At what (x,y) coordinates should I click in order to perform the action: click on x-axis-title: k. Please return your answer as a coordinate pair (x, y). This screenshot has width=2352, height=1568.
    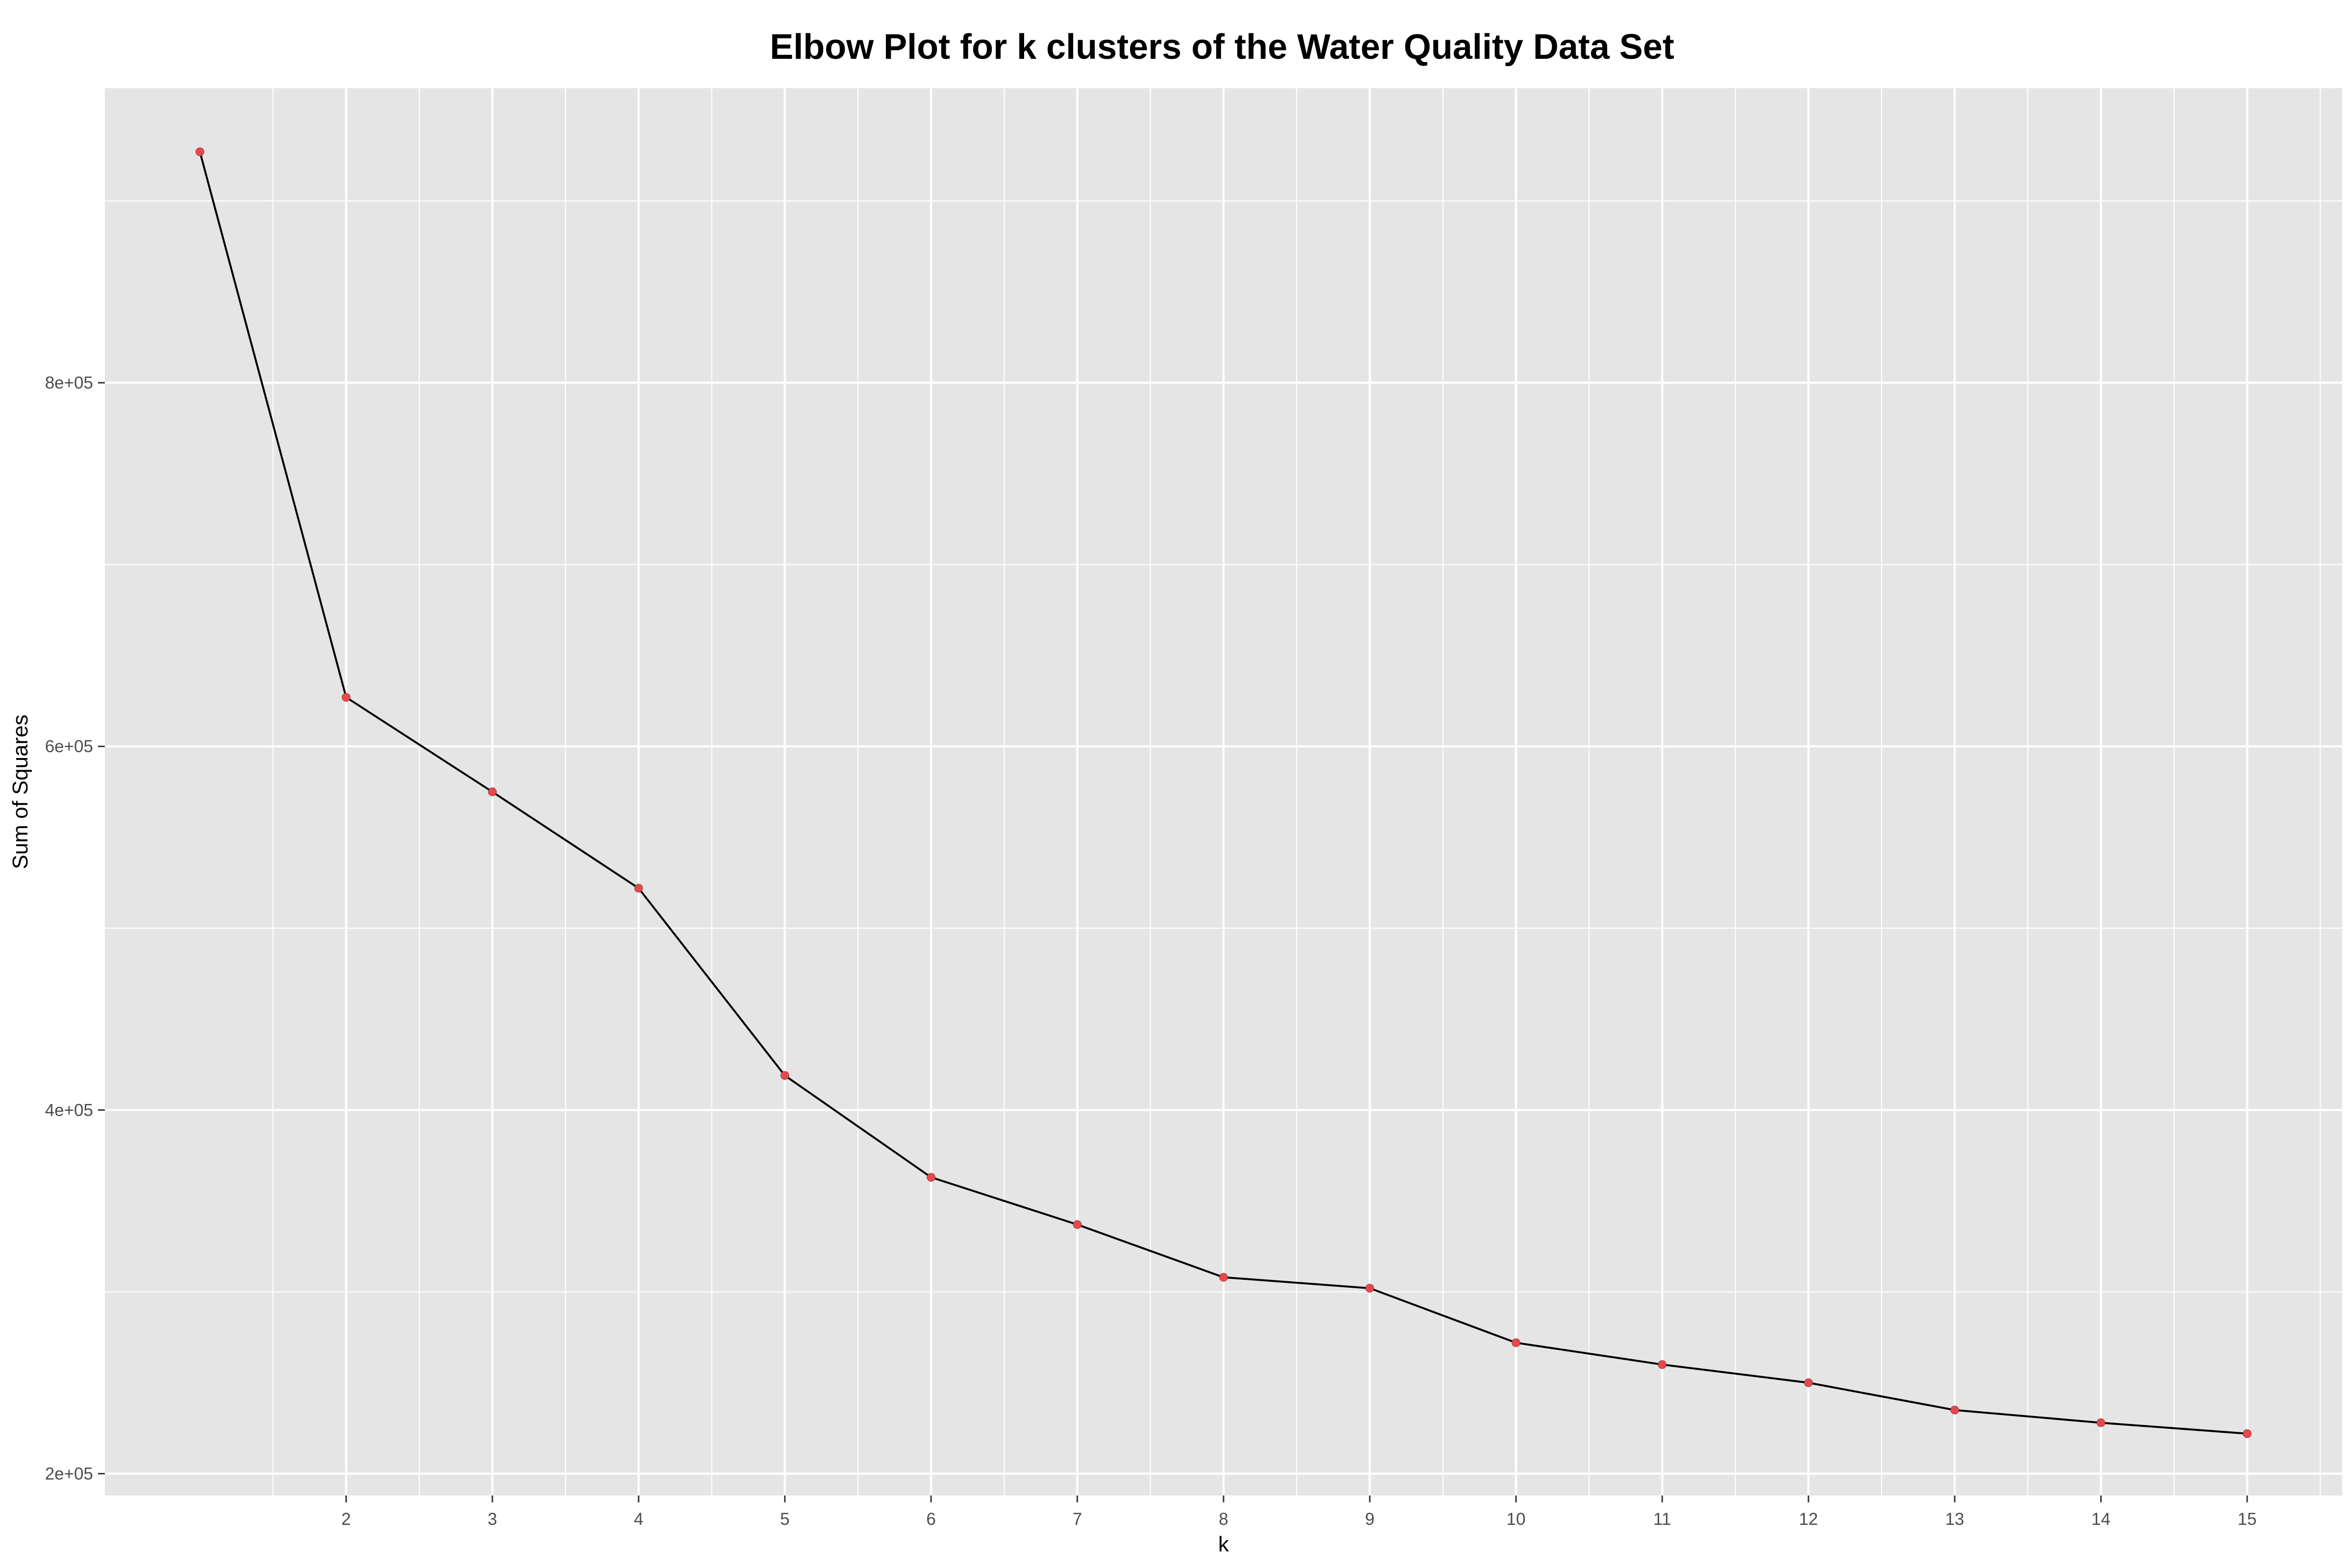
    Looking at the image, I should click on (1223, 1544).